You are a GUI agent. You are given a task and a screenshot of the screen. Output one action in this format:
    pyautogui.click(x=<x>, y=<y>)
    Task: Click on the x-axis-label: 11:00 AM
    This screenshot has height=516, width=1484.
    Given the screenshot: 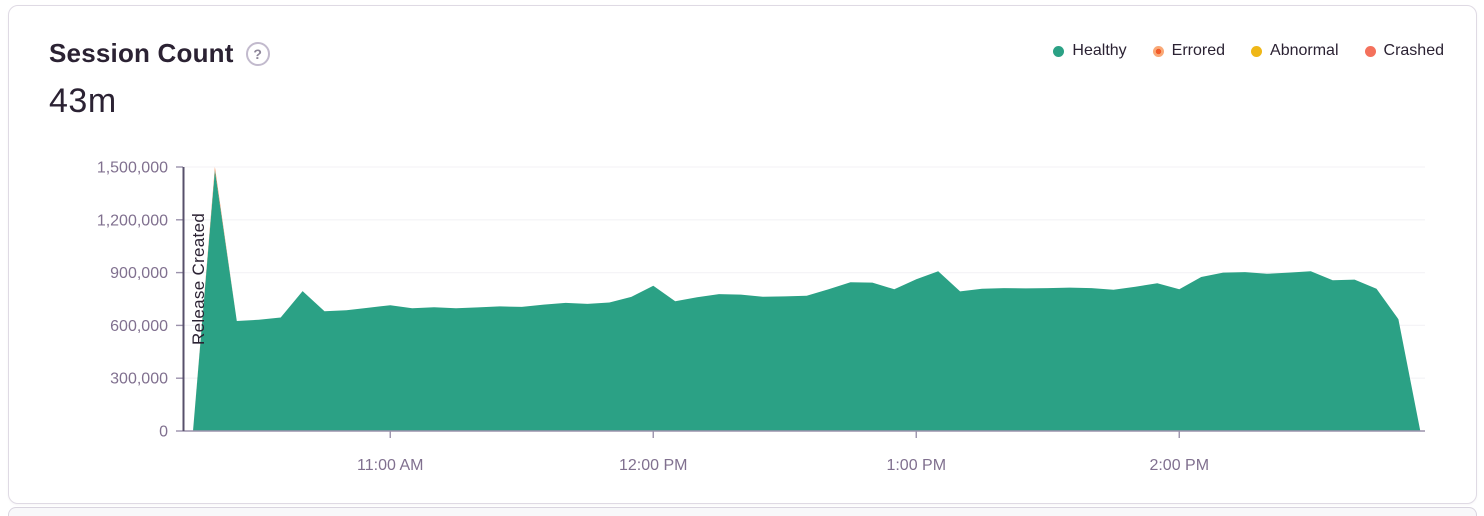 What is the action you would take?
    pyautogui.click(x=390, y=465)
    